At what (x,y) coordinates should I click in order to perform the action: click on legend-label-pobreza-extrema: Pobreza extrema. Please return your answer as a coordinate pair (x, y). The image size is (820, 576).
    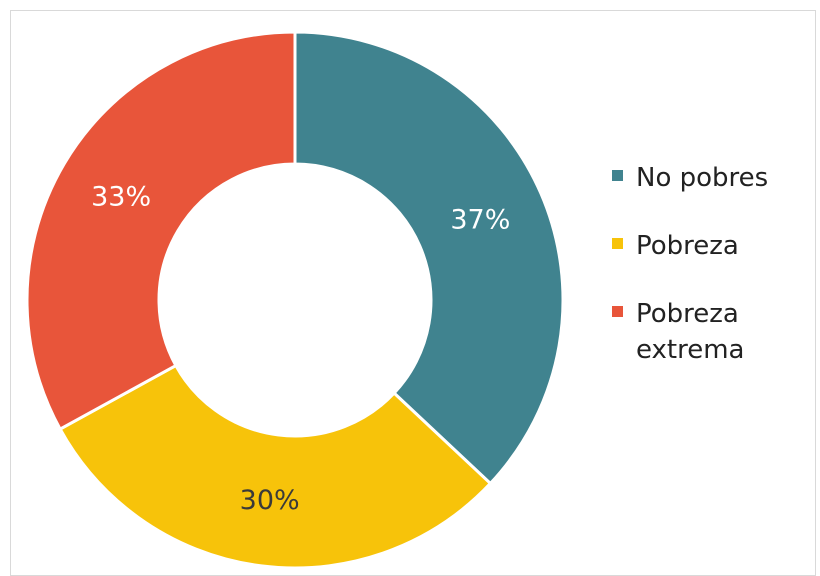
    Looking at the image, I should click on (690, 332).